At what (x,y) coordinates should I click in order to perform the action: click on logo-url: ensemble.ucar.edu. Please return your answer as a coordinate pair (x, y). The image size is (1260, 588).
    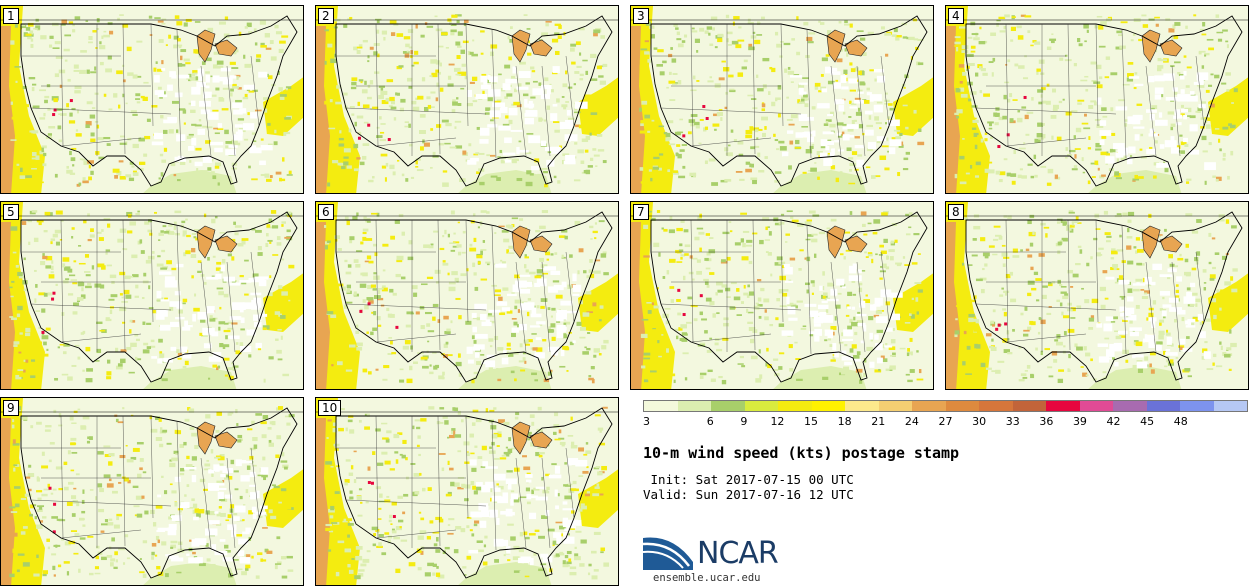
    Looking at the image, I should click on (707, 578).